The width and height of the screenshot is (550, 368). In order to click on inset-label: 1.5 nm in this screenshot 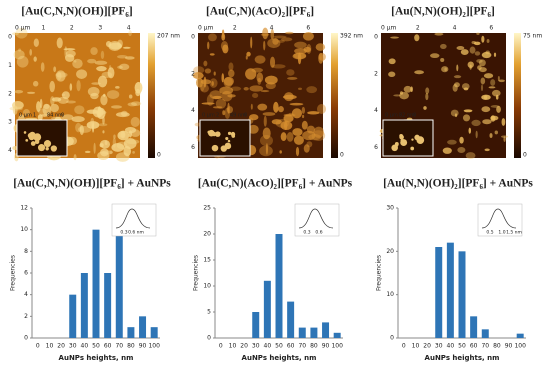, I will do `click(514, 233)`.